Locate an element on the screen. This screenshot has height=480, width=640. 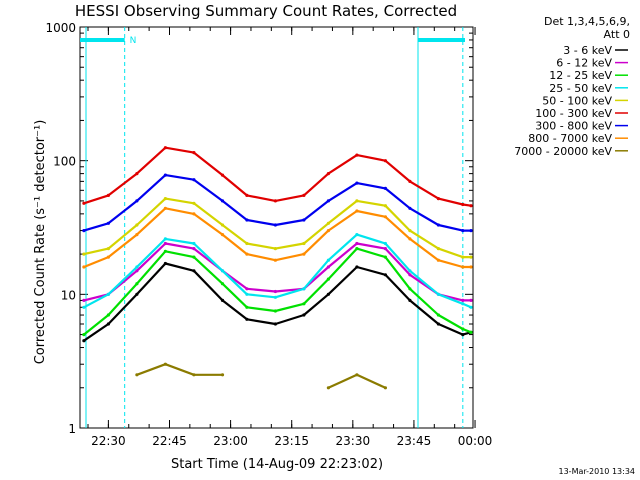
x-axis-label: Start Time (14-Aug-09 22:23:02) is located at coordinates (277, 464).